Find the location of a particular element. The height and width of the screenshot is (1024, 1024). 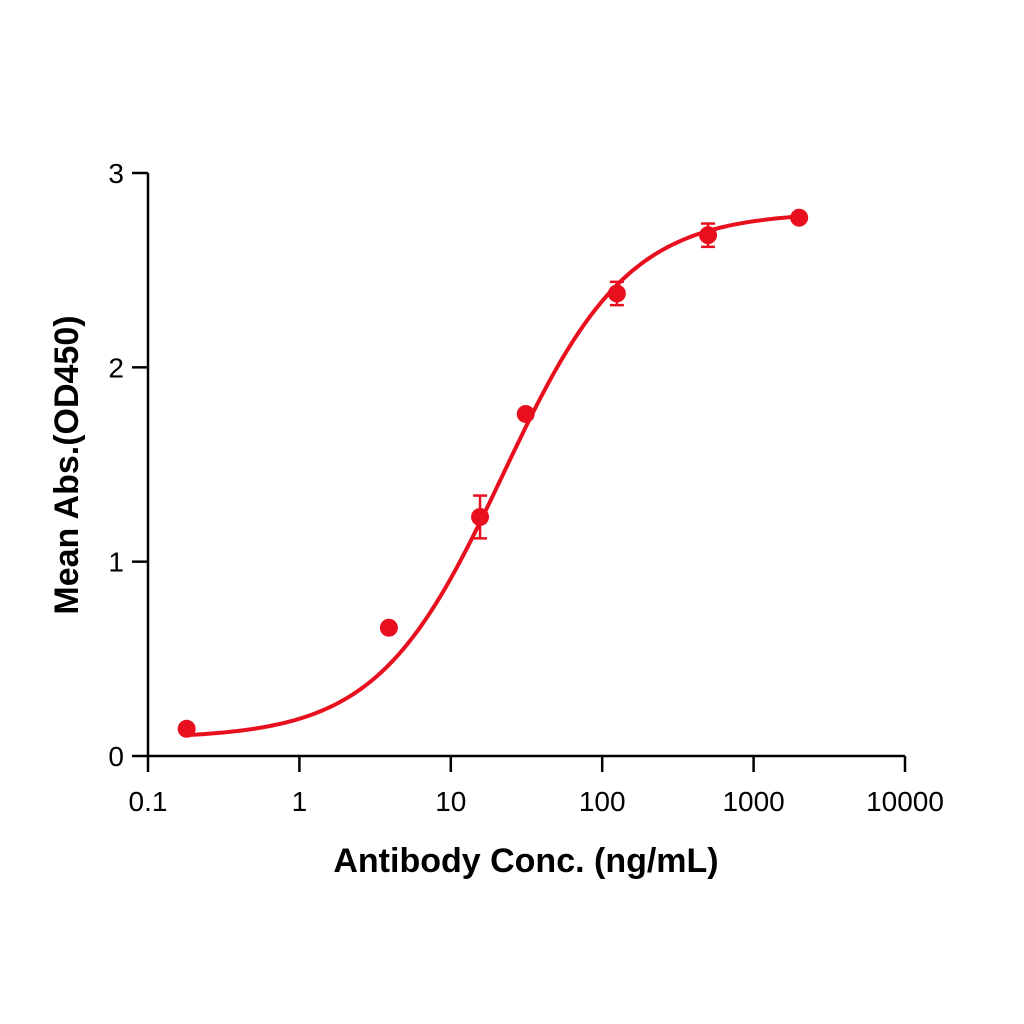

x-tick-label: 10000 is located at coordinates (905, 801).